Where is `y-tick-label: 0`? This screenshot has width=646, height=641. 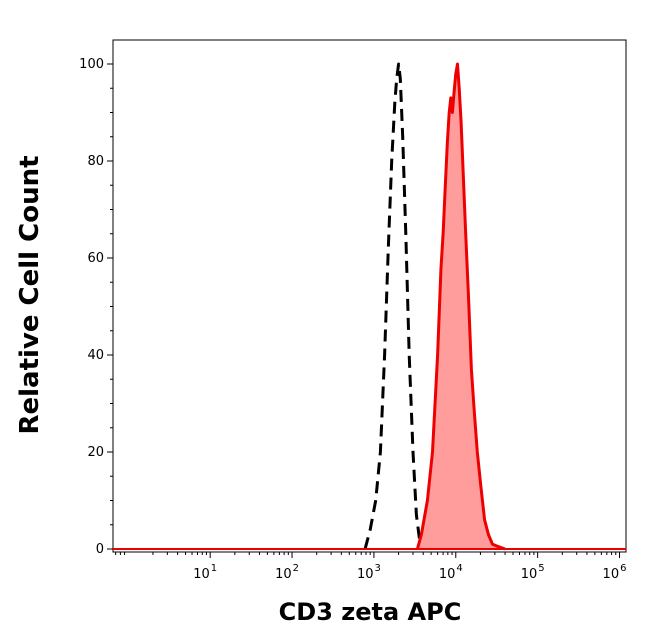
y-tick-label: 0 is located at coordinates (100, 549).